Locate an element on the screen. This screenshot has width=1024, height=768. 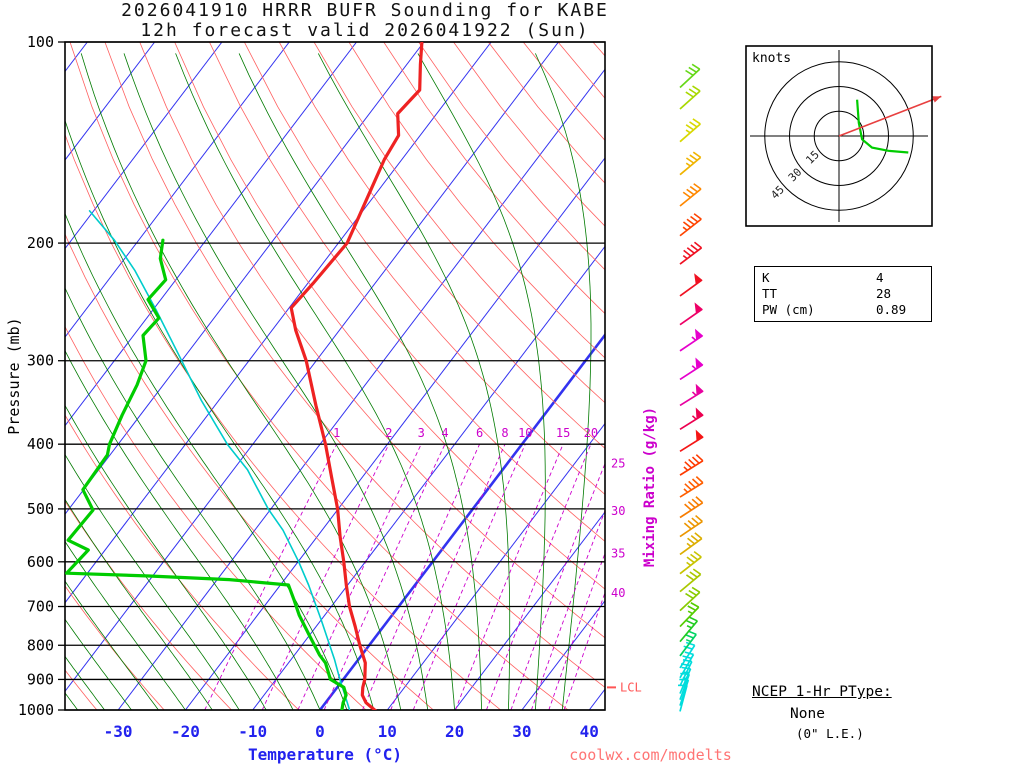
storm-motion-vector is located at coordinates (890, 116).